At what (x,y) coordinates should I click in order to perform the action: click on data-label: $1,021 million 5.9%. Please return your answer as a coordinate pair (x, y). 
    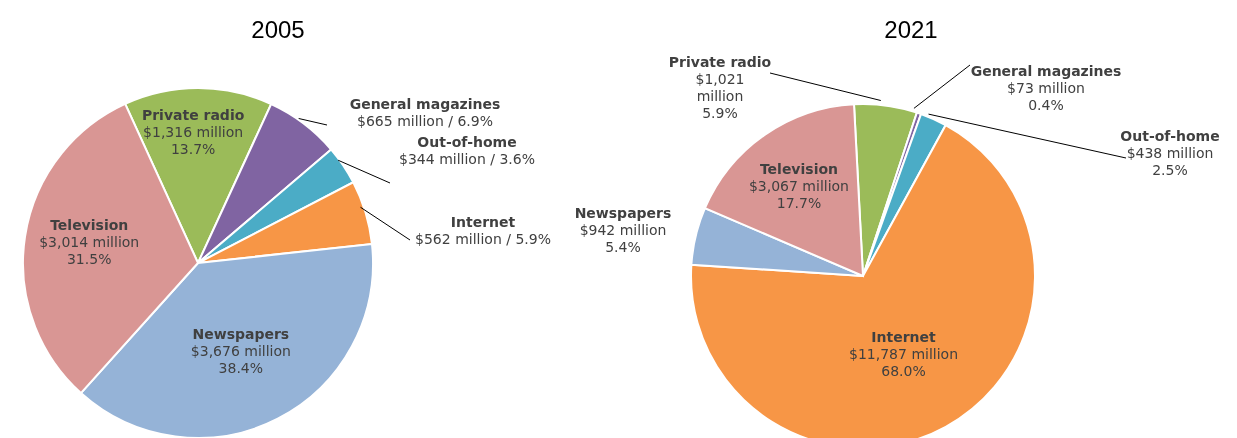
    Looking at the image, I should click on (720, 96).